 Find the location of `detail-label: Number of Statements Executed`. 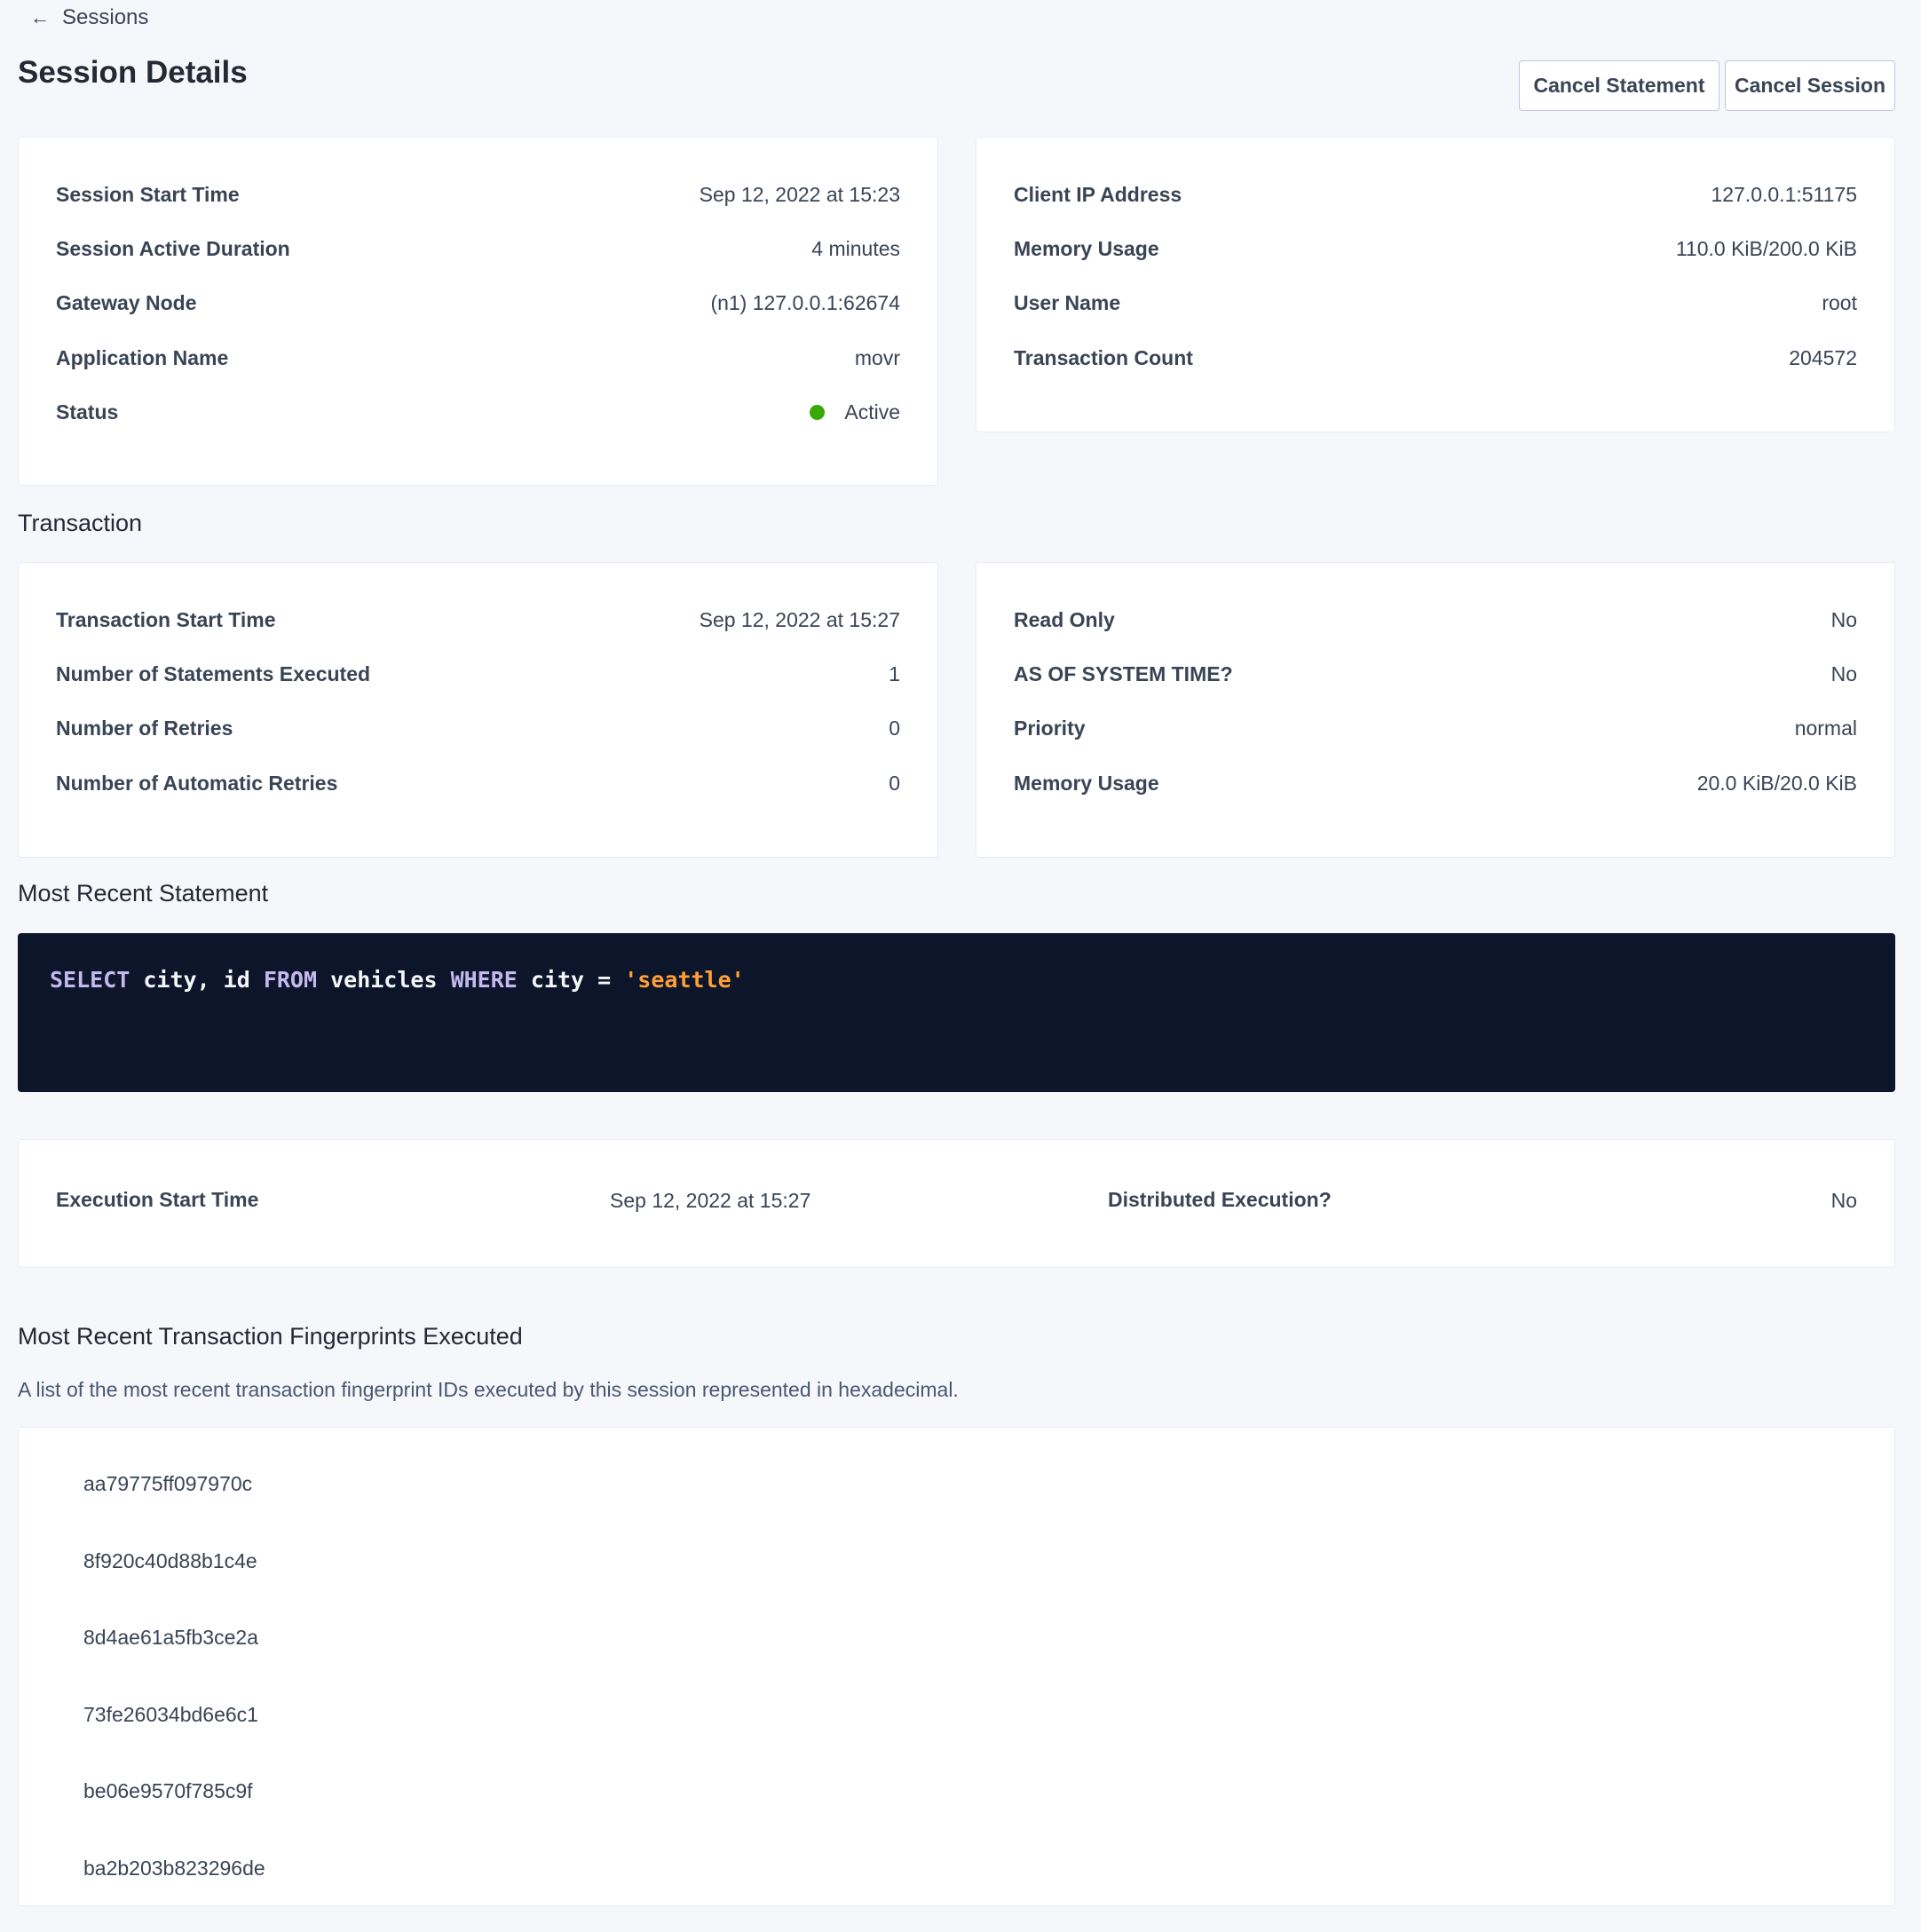

detail-label: Number of Statements Executed is located at coordinates (213, 673).